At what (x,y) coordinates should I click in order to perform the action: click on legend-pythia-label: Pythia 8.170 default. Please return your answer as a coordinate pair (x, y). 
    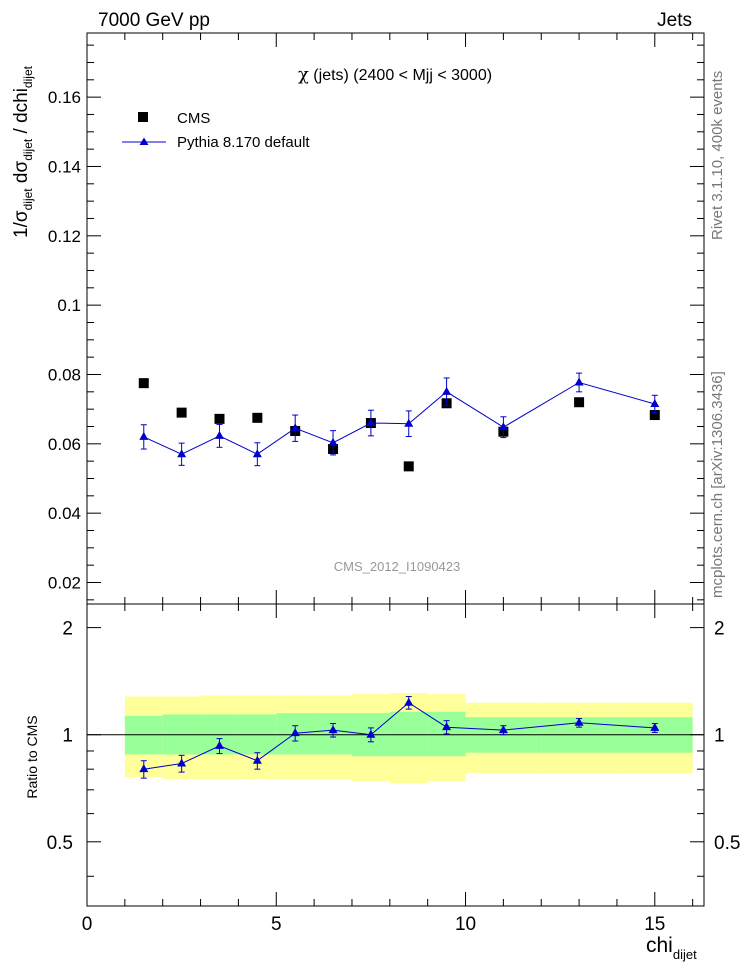
    Looking at the image, I should click on (243, 142).